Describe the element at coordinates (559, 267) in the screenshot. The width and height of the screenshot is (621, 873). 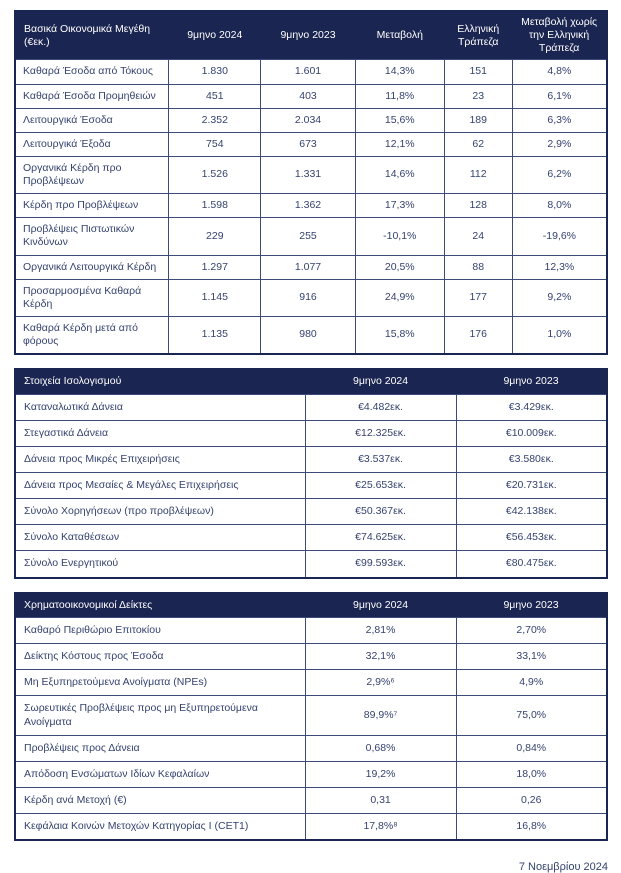
I see `cell-value: 12,3%` at that location.